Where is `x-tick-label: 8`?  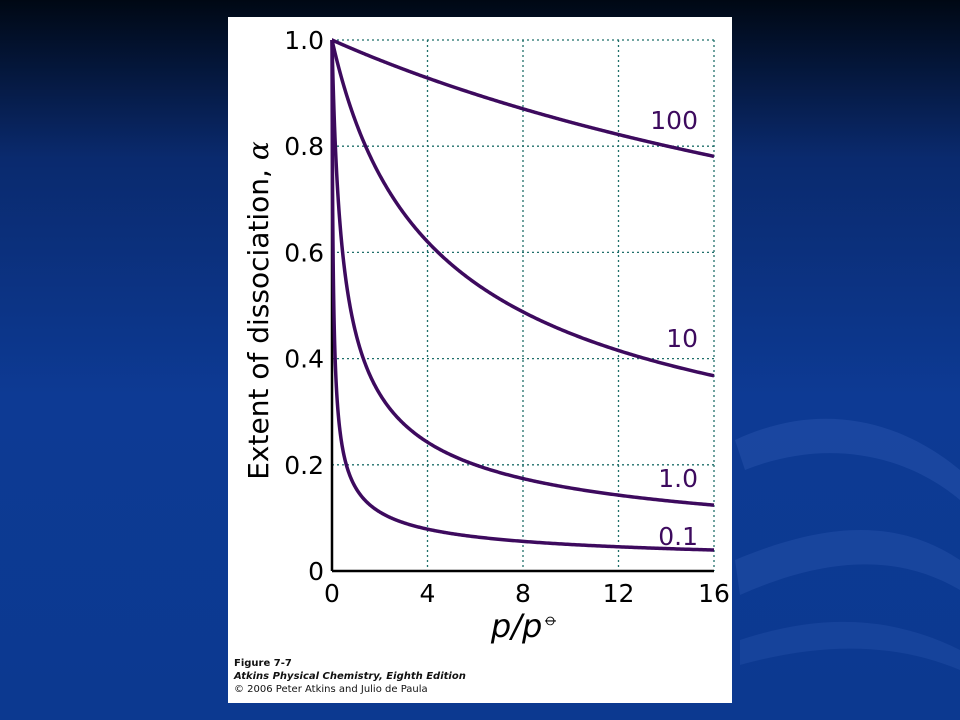 x-tick-label: 8 is located at coordinates (523, 593).